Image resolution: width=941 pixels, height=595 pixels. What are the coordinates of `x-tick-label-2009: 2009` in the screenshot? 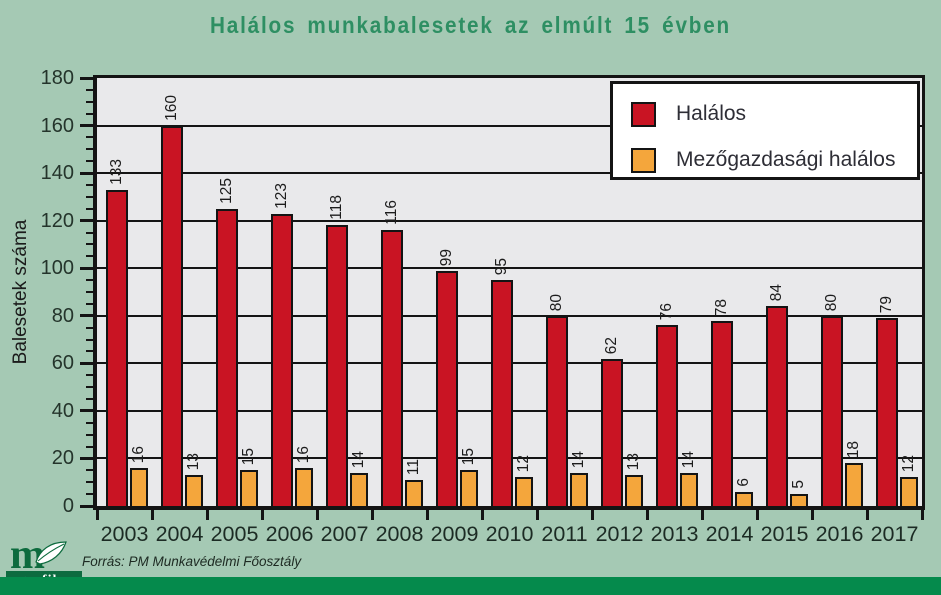 It's located at (454, 534).